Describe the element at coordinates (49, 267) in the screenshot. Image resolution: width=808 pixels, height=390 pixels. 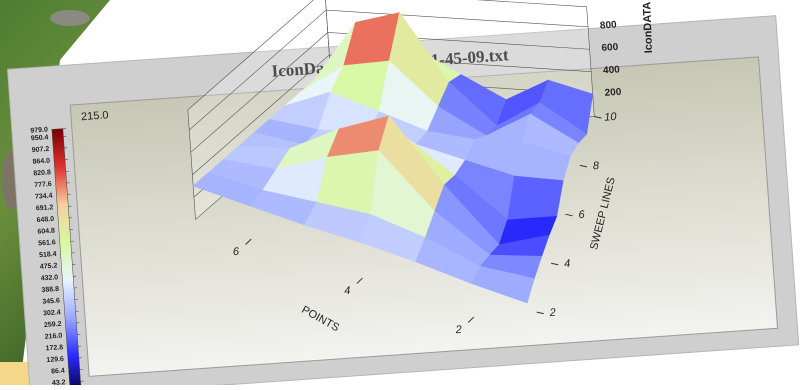
I see `colorbar-tick-label: 475.2` at that location.